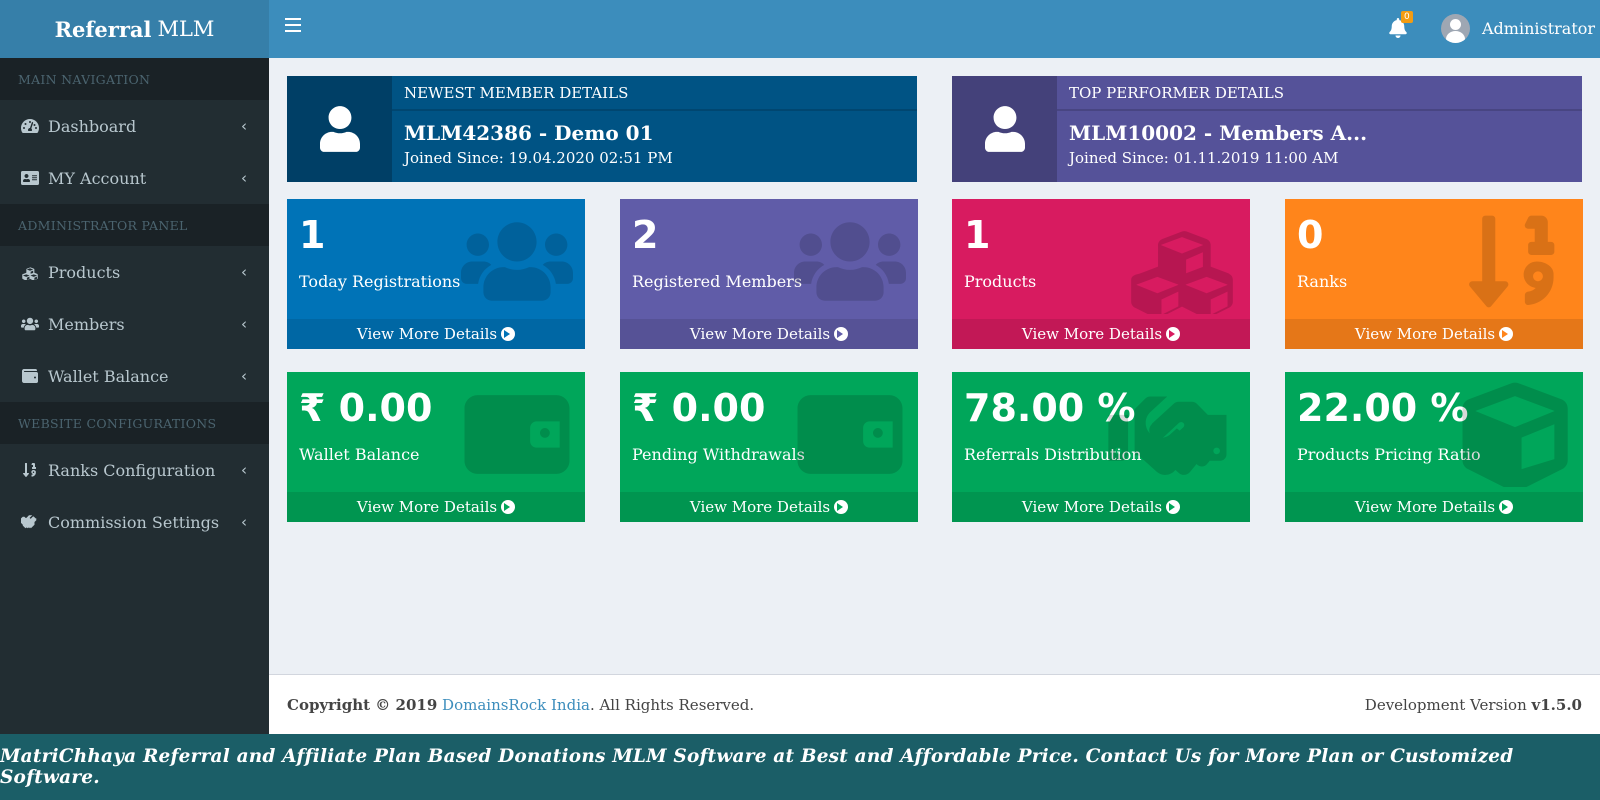  I want to click on stat-label: Today Registrations, so click(380, 281).